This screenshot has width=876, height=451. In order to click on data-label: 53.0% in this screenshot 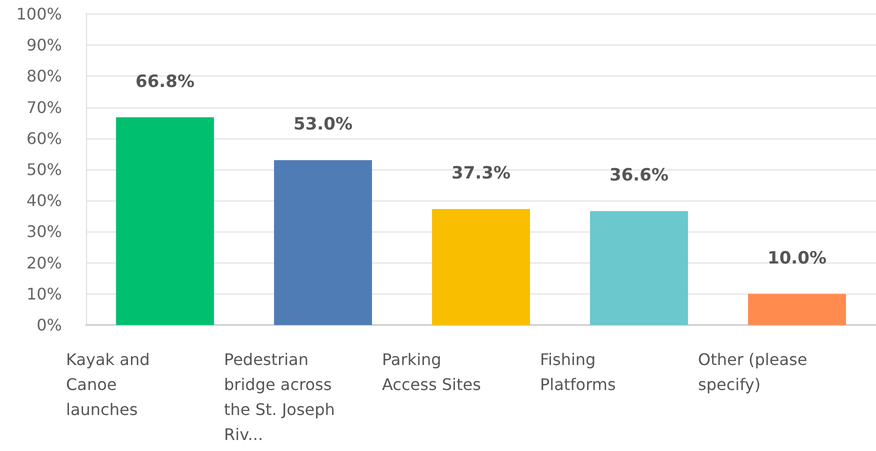, I will do `click(323, 124)`.